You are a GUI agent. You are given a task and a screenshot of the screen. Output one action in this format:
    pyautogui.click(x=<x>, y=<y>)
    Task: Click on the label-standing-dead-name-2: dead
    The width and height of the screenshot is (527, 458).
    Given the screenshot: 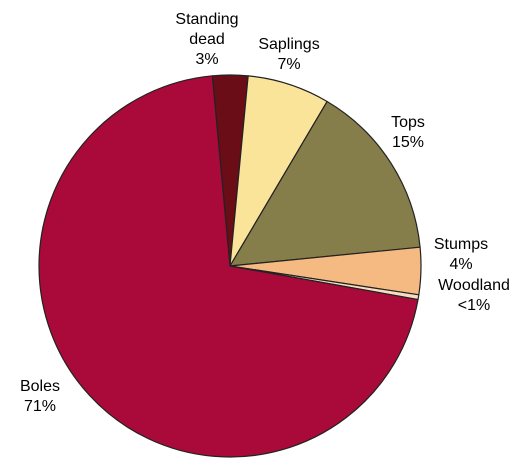 What is the action you would take?
    pyautogui.click(x=207, y=39)
    